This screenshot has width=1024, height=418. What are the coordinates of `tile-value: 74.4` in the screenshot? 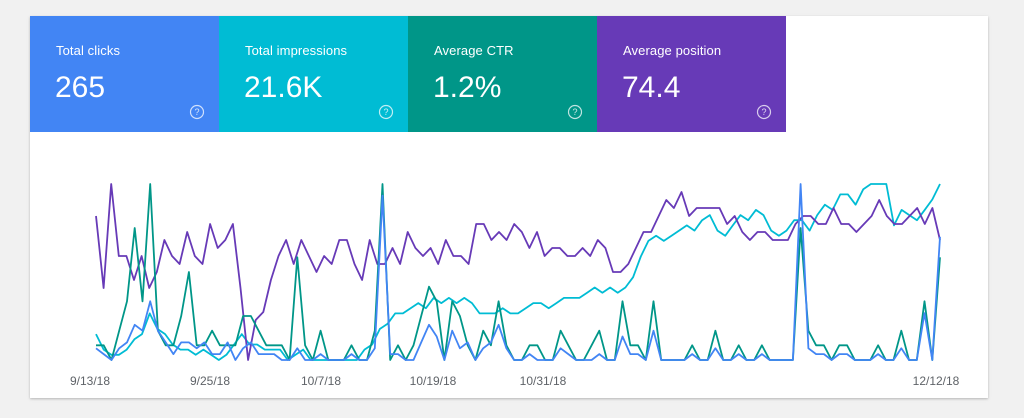 It's located at (651, 87).